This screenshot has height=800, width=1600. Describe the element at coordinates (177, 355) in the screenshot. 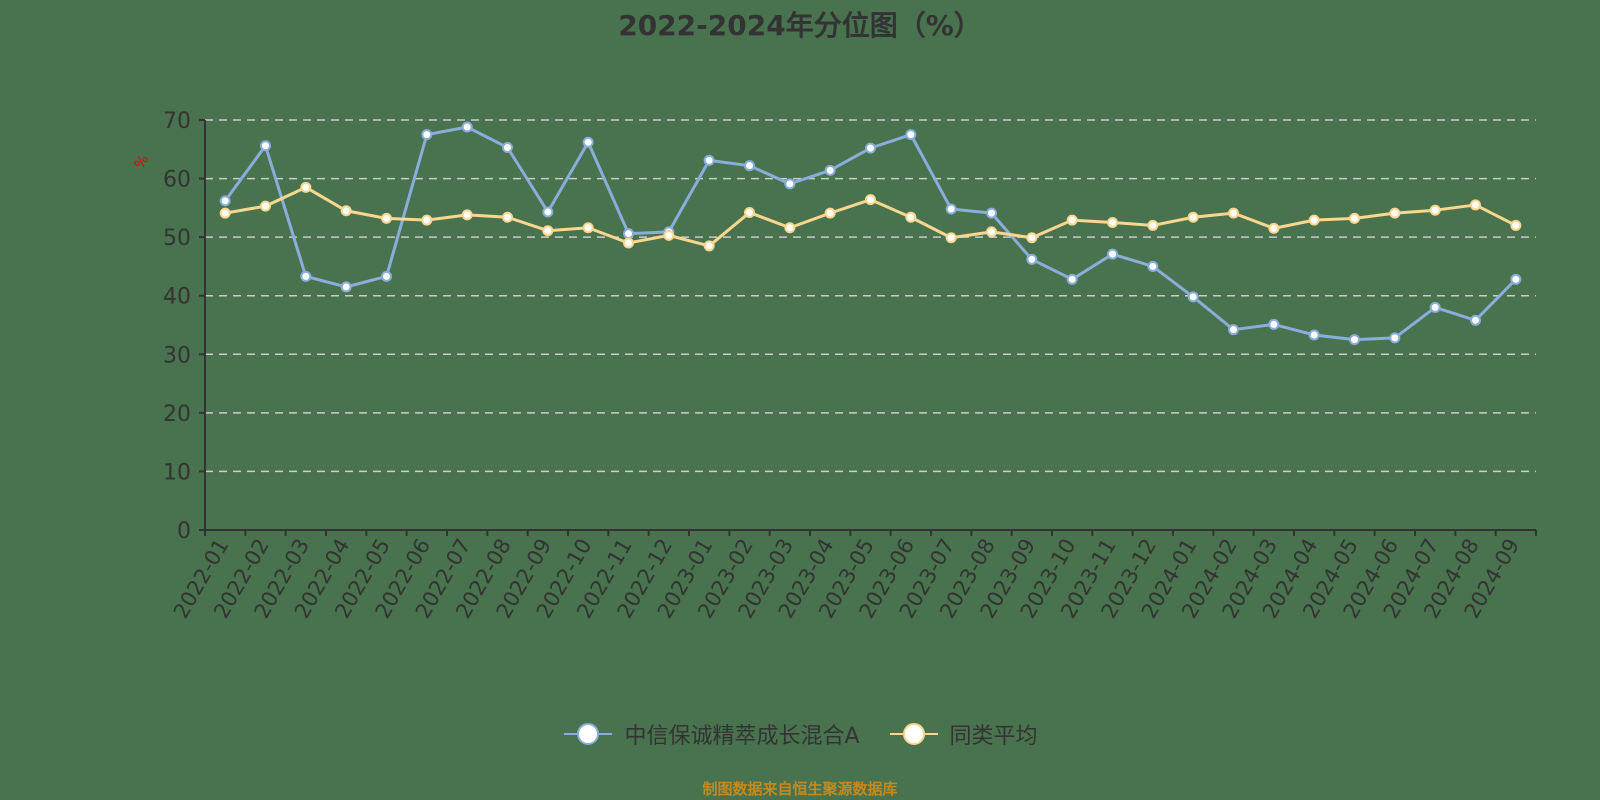

I see `y-tick-label: 30` at that location.